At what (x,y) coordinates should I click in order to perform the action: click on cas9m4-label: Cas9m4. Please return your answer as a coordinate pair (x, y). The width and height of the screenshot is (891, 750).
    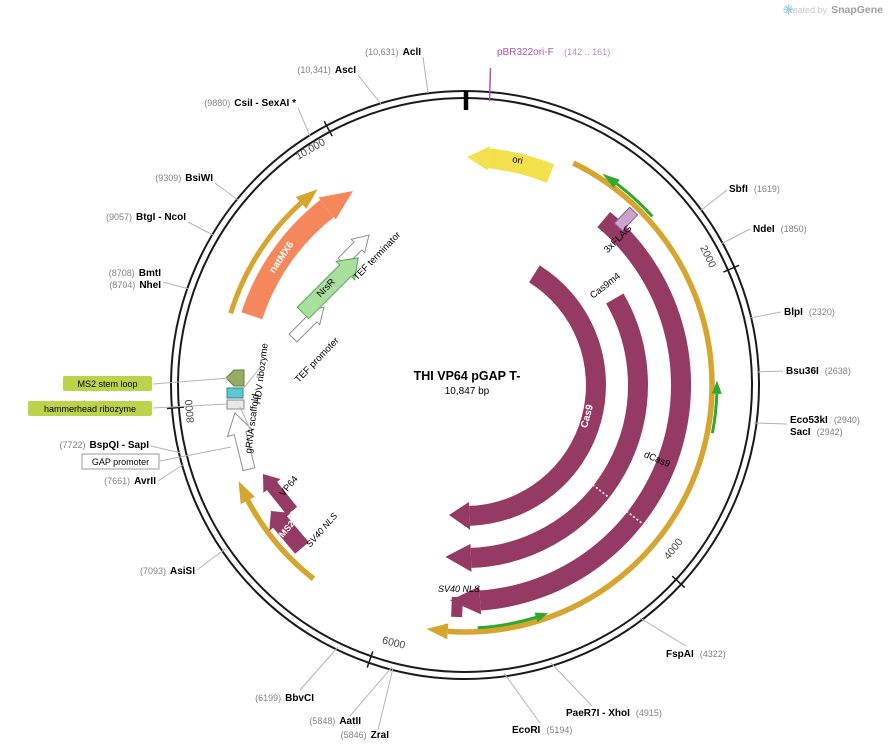
    Looking at the image, I should click on (605, 286).